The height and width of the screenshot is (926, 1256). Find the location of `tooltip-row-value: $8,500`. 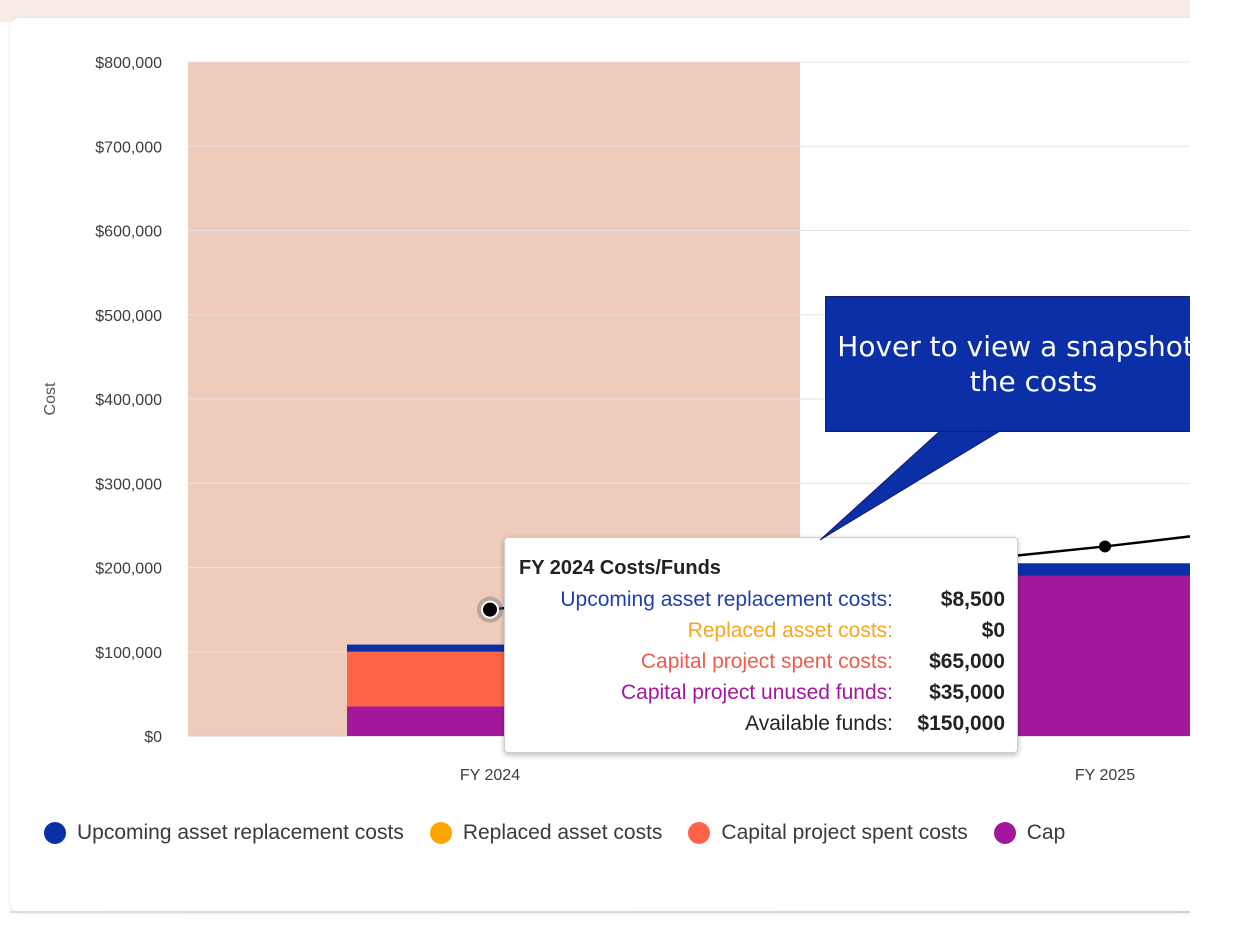

tooltip-row-value: $8,500 is located at coordinates (972, 599).